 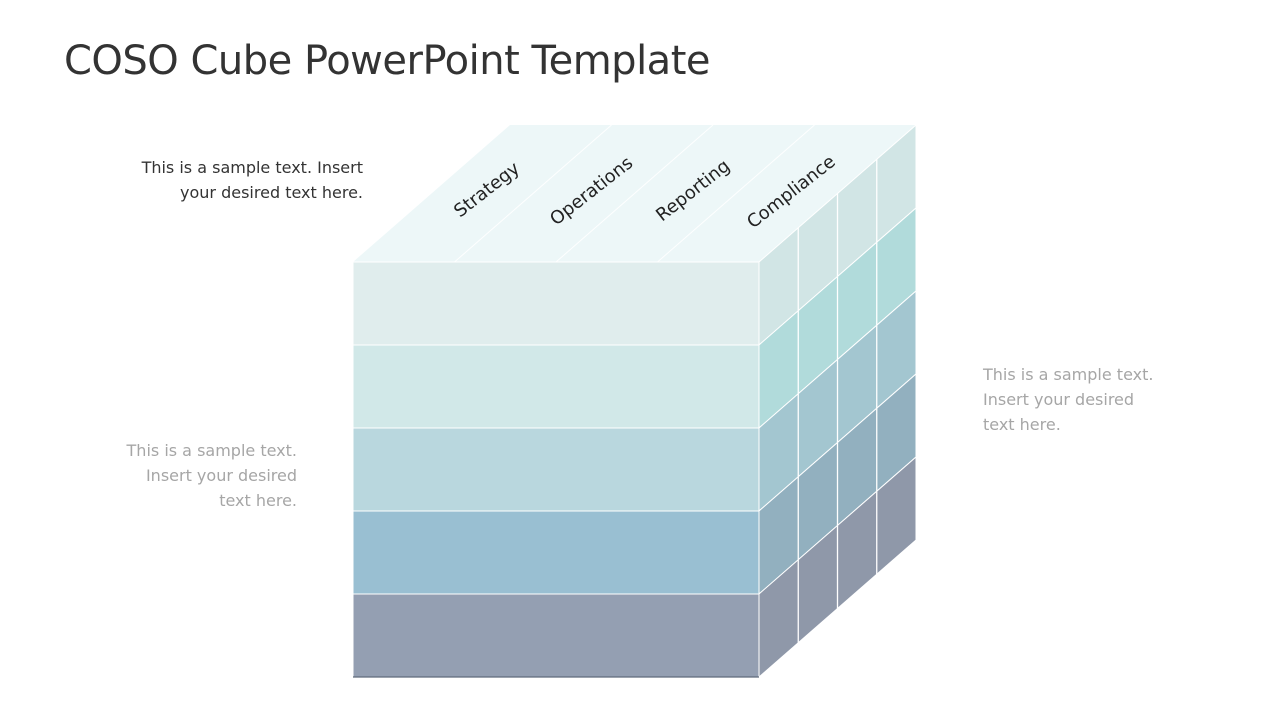 What do you see at coordinates (271, 192) in the screenshot?
I see `note-line: your desired text here.` at bounding box center [271, 192].